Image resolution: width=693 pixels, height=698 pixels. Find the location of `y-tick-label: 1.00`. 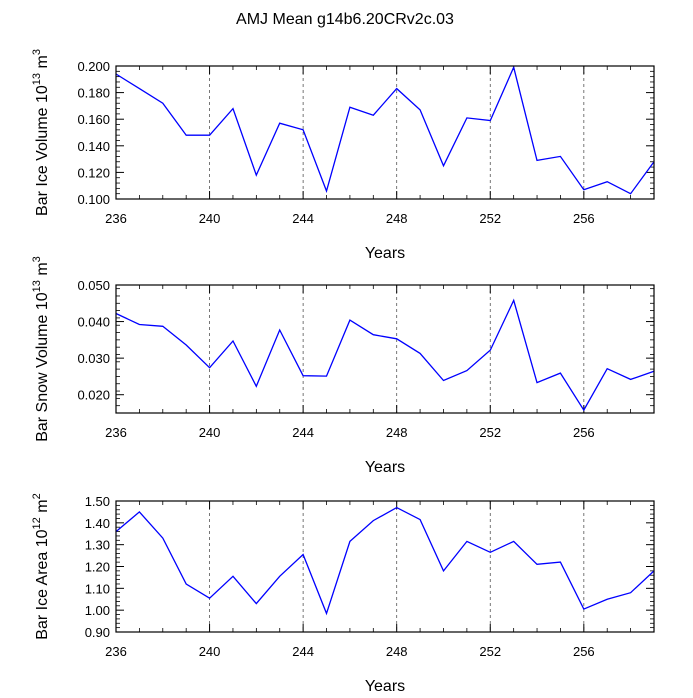

y-tick-label: 1.00 is located at coordinates (97, 610).